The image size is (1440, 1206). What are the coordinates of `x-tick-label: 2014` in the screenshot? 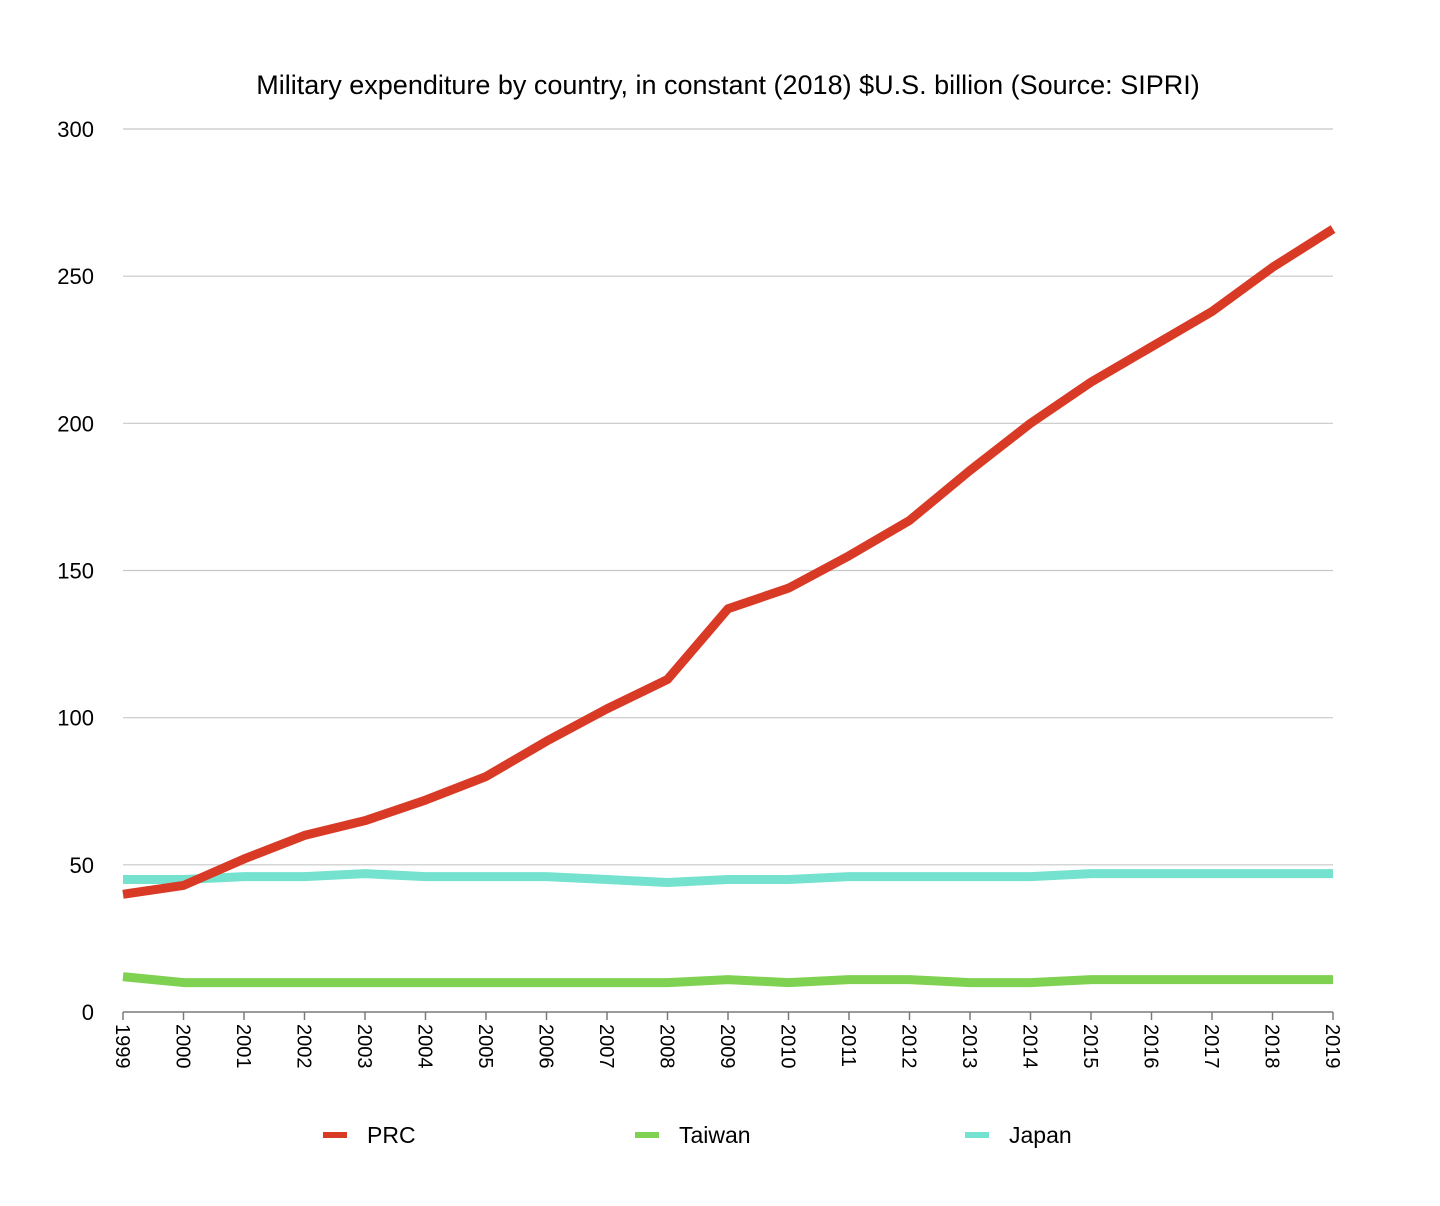 It's located at (1030, 1046).